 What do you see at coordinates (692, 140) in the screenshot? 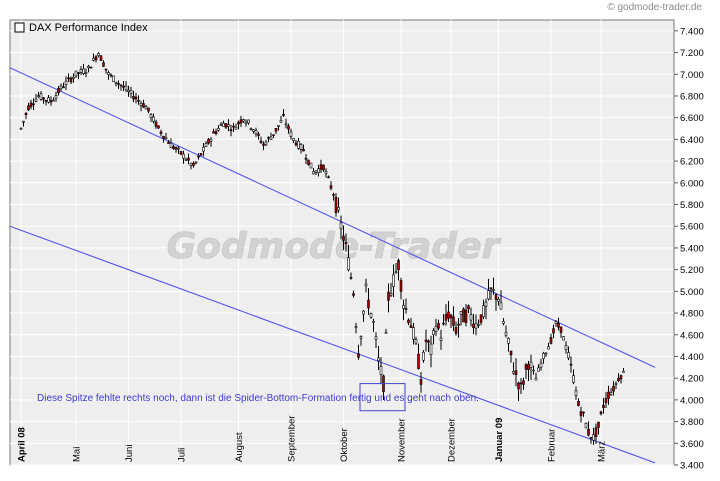
I see `y-tick-label: 6.400` at bounding box center [692, 140].